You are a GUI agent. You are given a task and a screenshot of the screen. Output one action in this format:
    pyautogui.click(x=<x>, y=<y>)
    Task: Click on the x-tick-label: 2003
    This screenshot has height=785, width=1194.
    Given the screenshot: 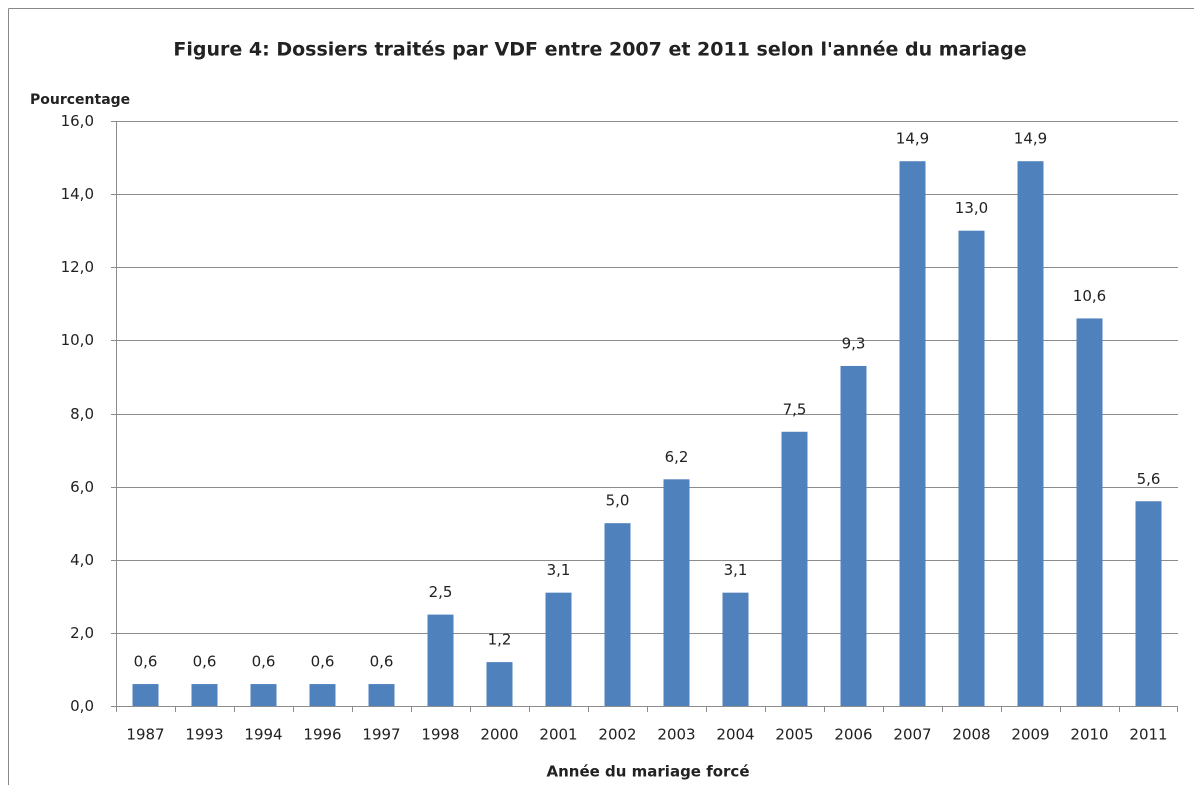 What is the action you would take?
    pyautogui.click(x=676, y=735)
    